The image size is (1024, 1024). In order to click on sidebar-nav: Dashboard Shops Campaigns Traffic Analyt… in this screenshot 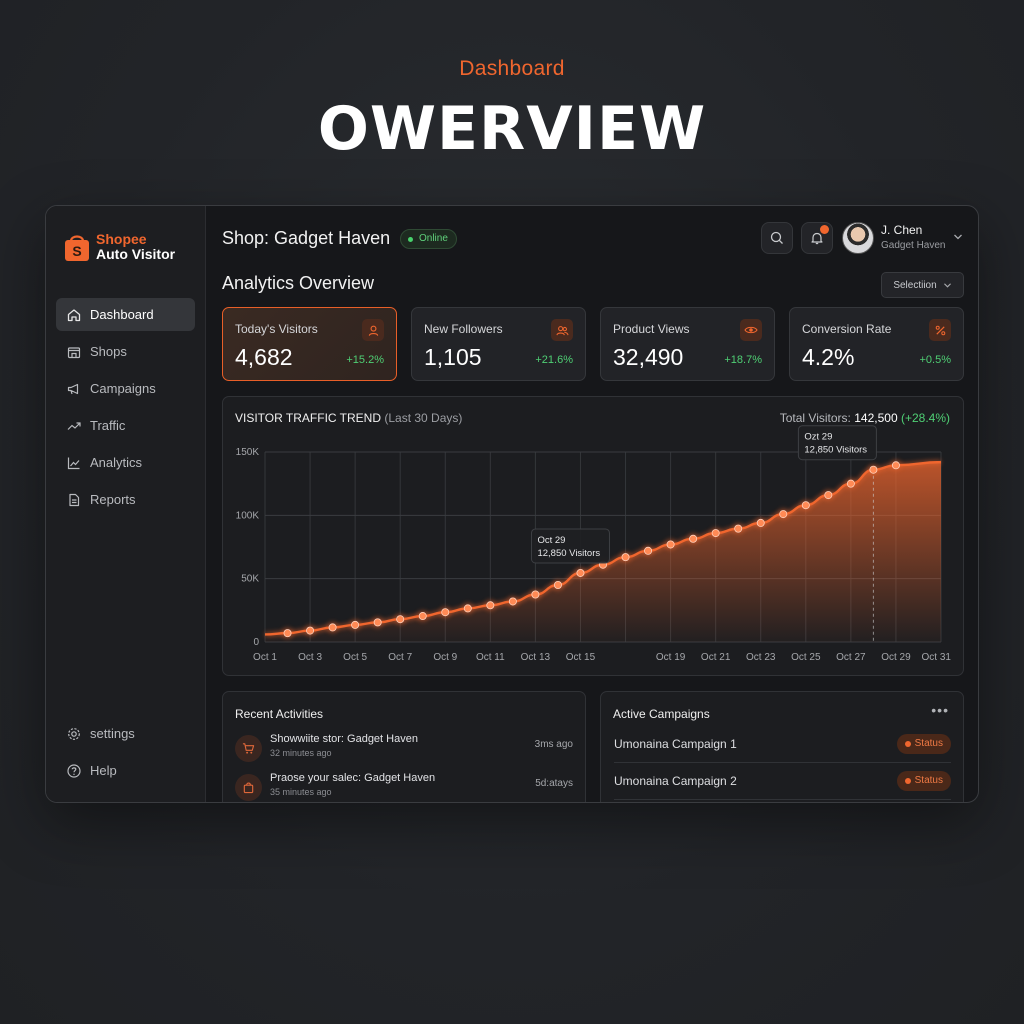, I will do `click(125, 409)`.